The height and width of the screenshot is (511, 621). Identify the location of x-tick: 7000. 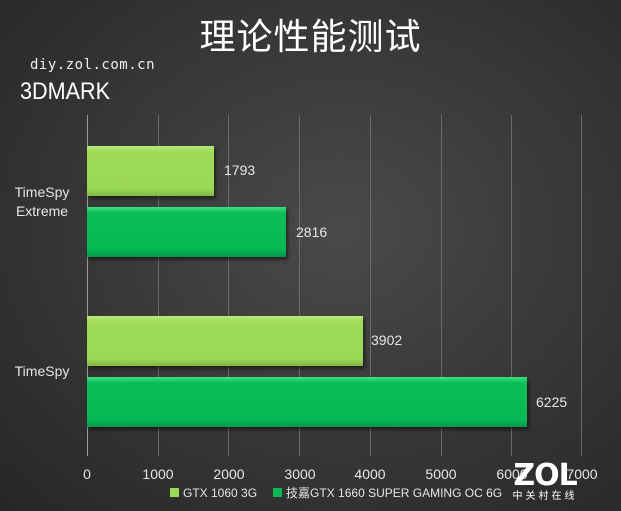
(582, 474).